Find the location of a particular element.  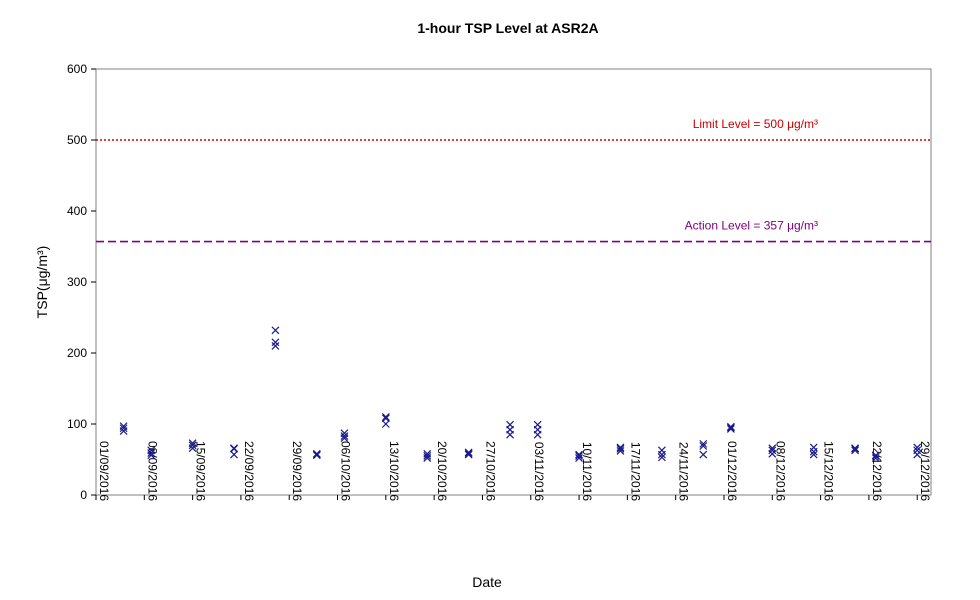

x-tick-label: 24/11/2016 is located at coordinates (684, 471).